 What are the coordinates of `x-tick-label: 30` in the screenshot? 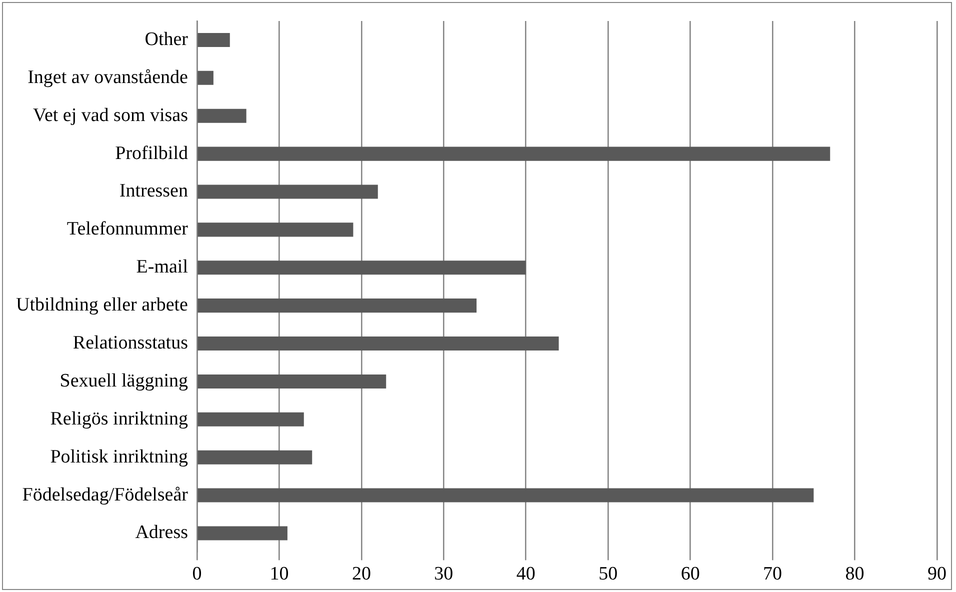 It's located at (444, 574).